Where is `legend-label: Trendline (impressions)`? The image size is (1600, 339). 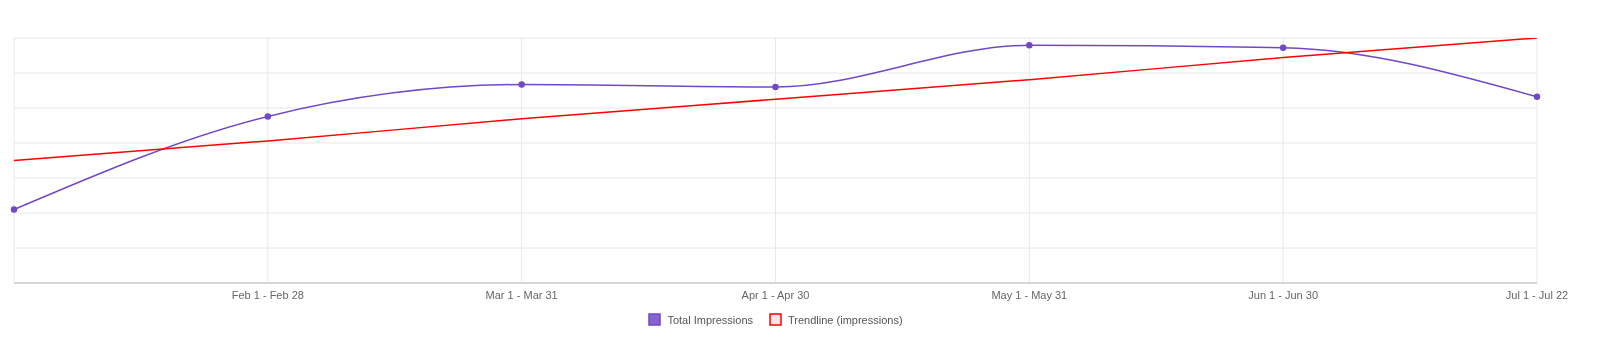
legend-label: Trendline (impressions) is located at coordinates (845, 319).